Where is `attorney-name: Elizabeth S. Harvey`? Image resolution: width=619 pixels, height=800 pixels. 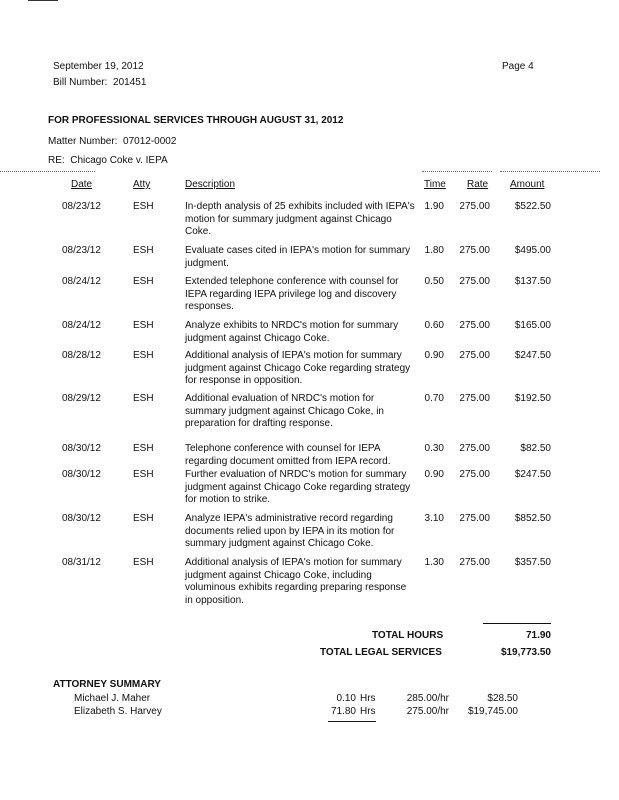 attorney-name: Elizabeth S. Harvey is located at coordinates (118, 711).